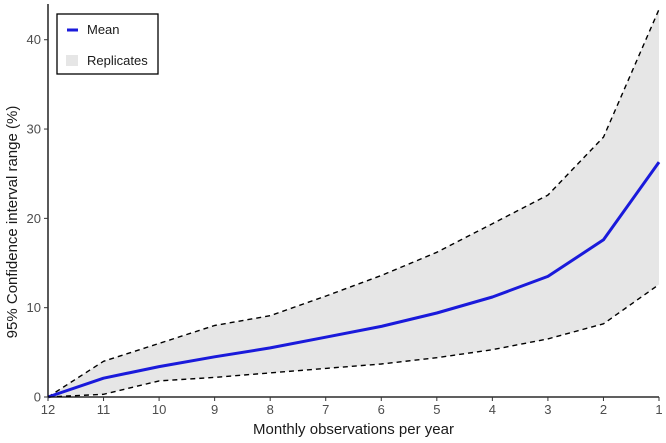  What do you see at coordinates (117, 60) in the screenshot?
I see `legend-replicates-label: Replicates` at bounding box center [117, 60].